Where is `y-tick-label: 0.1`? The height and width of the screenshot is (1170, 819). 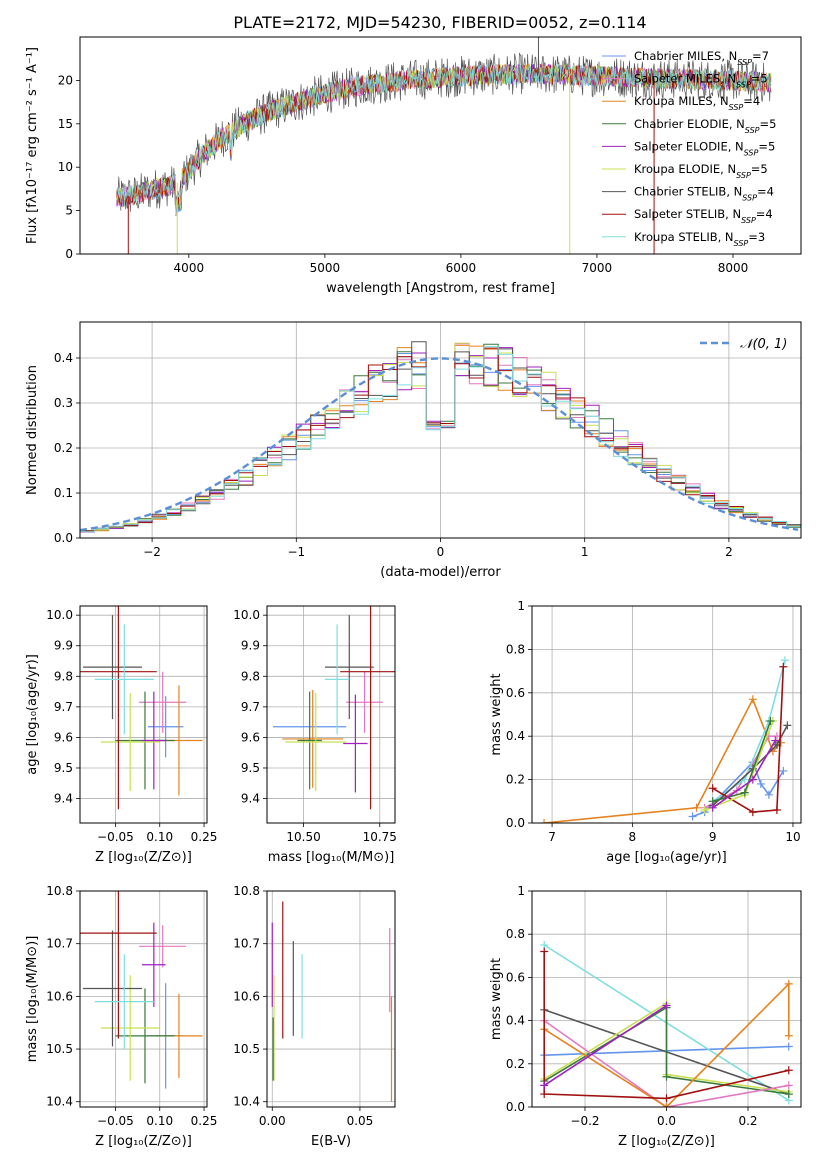 y-tick-label: 0.1 is located at coordinates (63, 493).